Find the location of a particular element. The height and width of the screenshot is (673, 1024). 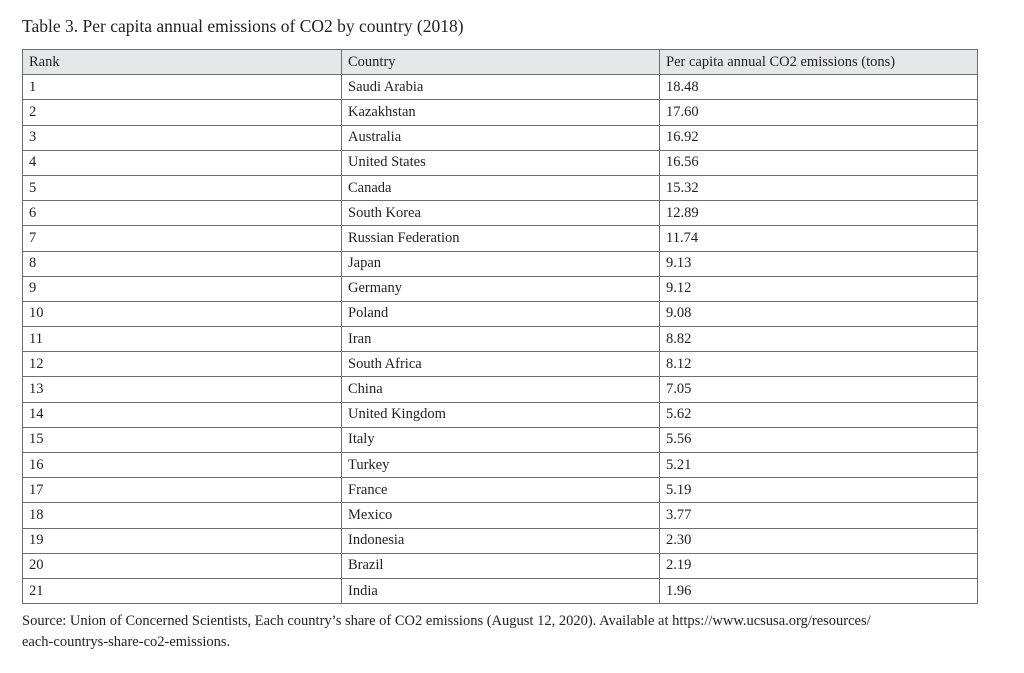

table-row: 7 Russian Federation 11.74 is located at coordinates (500, 238).